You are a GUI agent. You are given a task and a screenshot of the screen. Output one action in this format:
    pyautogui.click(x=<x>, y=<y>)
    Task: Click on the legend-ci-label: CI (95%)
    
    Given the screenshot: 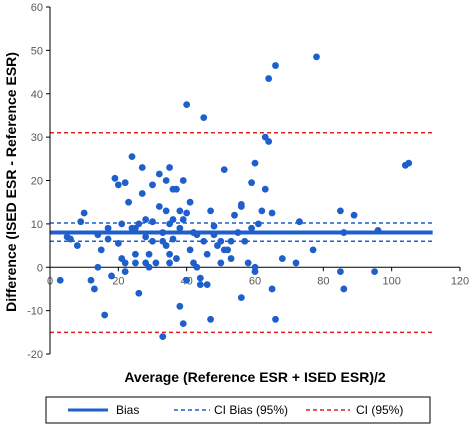 What is the action you would take?
    pyautogui.click(x=379, y=410)
    